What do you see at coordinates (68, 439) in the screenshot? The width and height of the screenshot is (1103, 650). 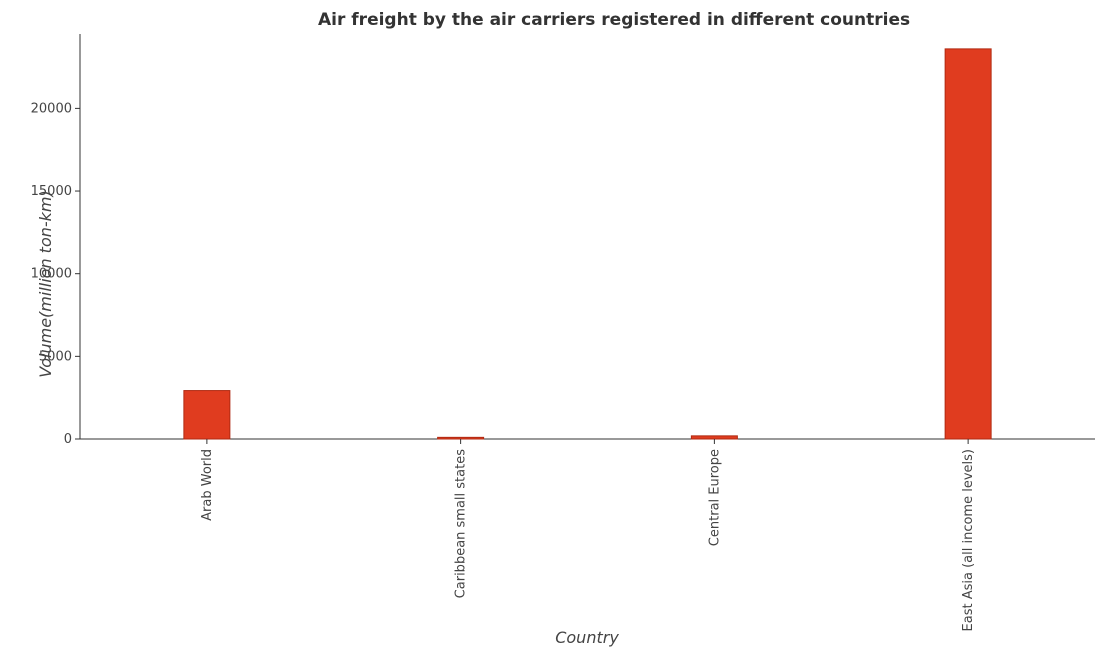 I see `y-tick-label: 0` at bounding box center [68, 439].